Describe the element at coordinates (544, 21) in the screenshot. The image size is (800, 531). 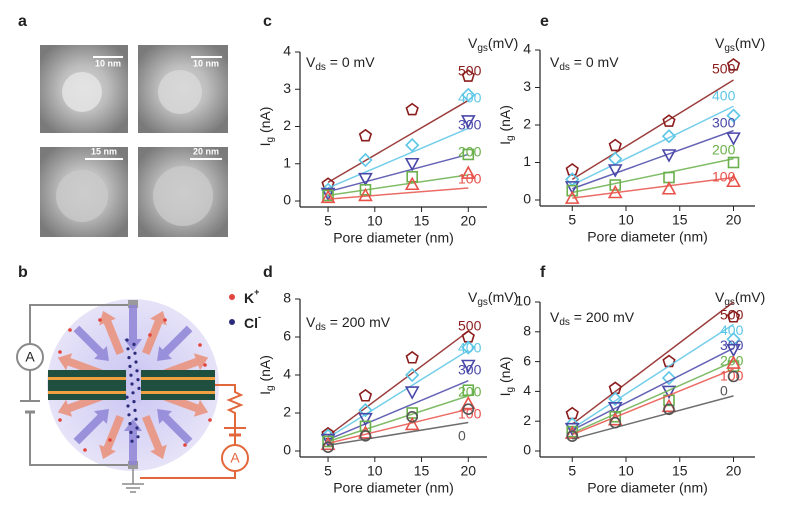
I see `panel-label: e` at that location.